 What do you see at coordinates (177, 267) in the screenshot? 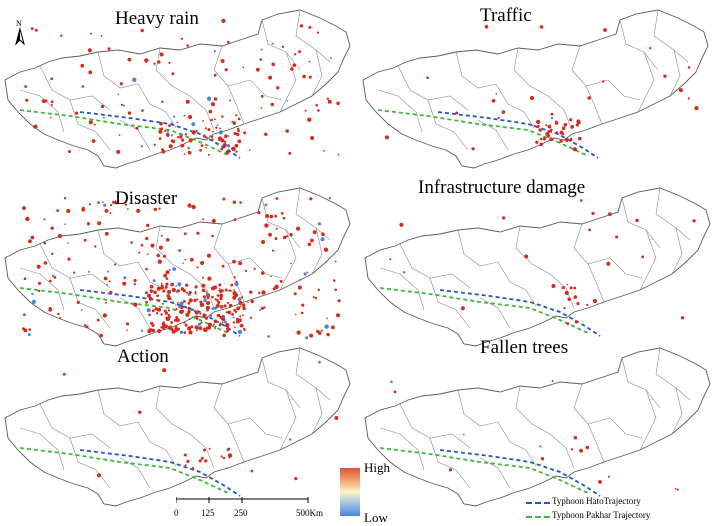
I see `map-disaster` at bounding box center [177, 267].